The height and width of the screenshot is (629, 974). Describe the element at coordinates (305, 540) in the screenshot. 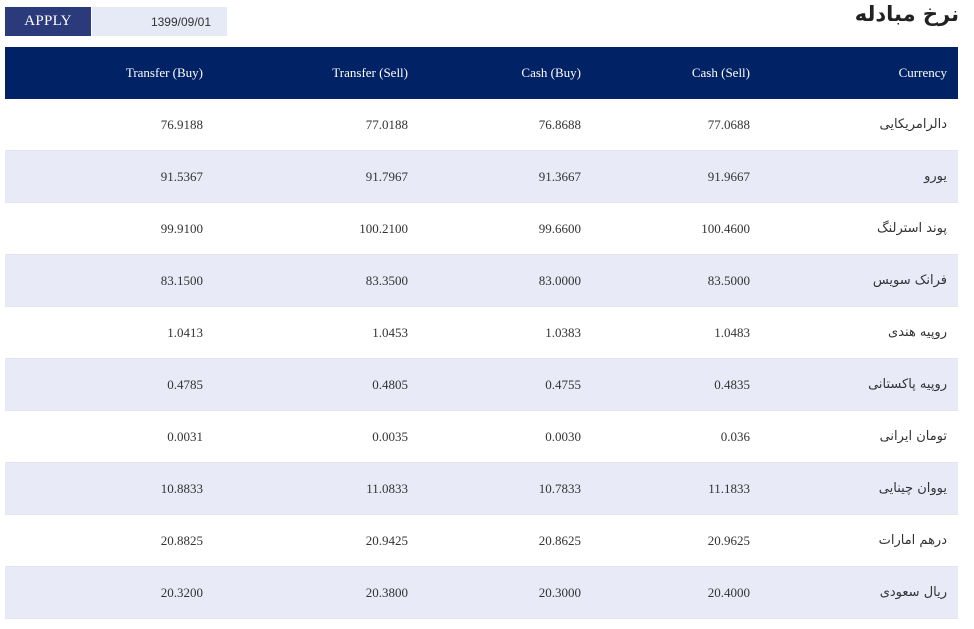

I see `cell-transfer-sell: 20.9425` at that location.